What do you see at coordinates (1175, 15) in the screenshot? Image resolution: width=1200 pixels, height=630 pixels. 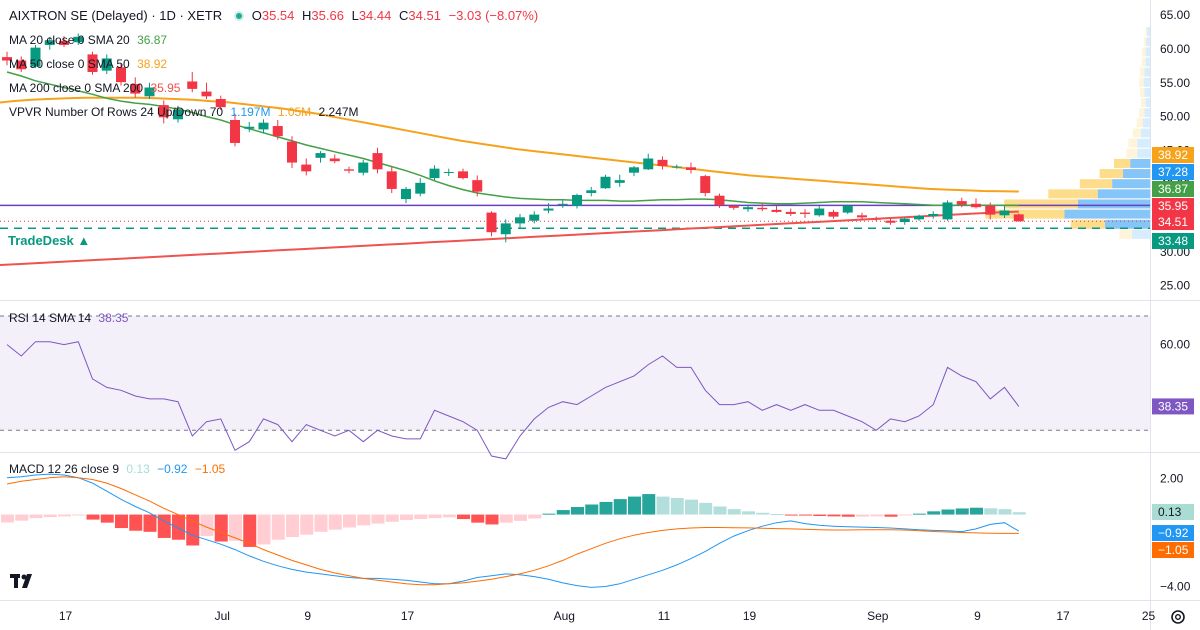 I see `price-axis-tick-label: 65.00` at bounding box center [1175, 15].